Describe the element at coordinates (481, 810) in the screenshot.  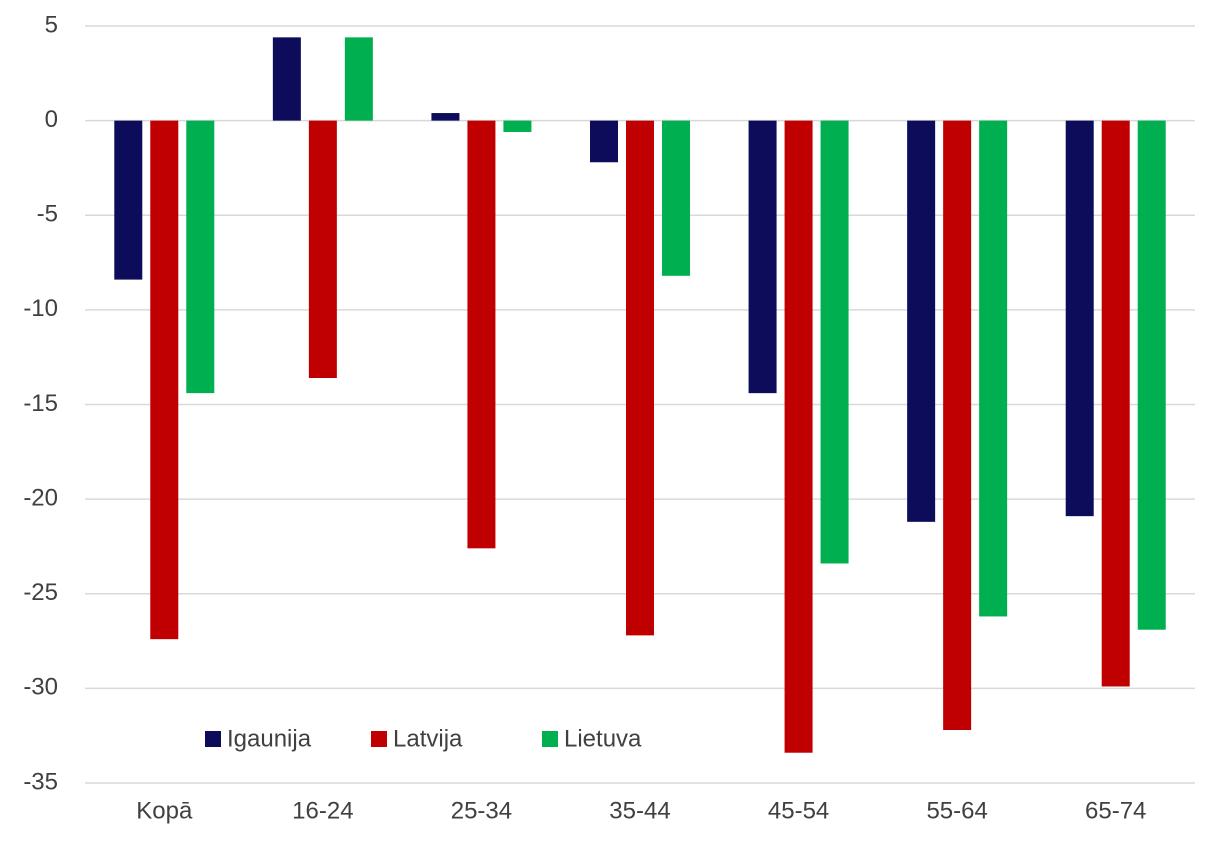
I see `x-tick-label: 25-34` at that location.